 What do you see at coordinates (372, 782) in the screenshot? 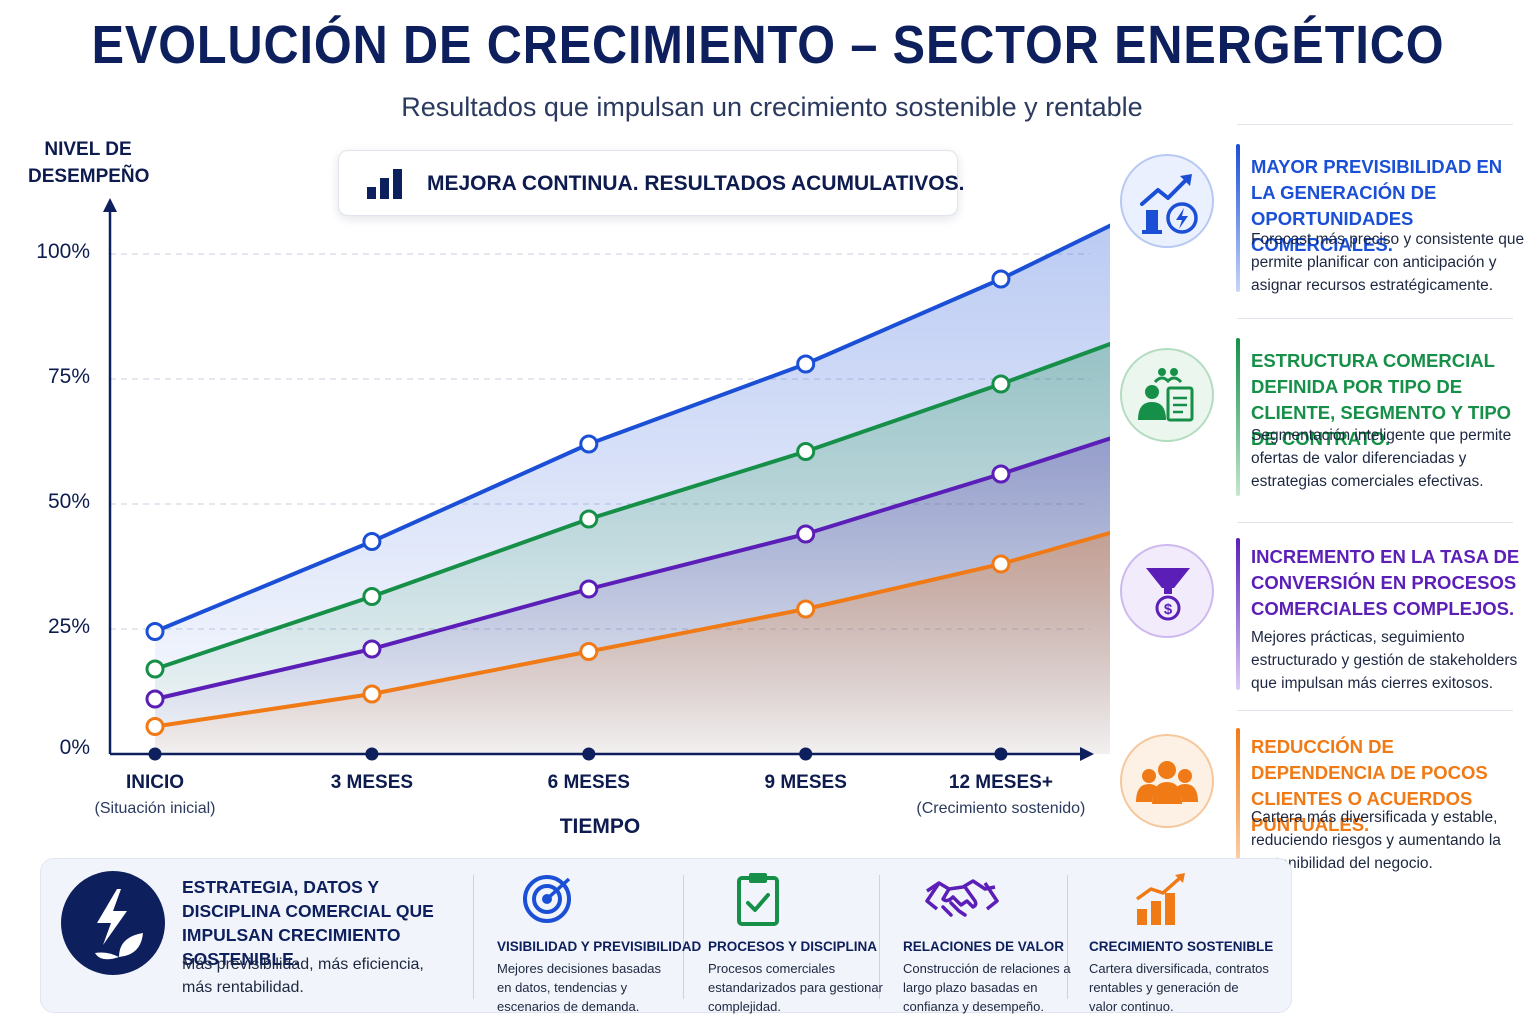
I see `x-tick-label: 3 MESES` at bounding box center [372, 782].